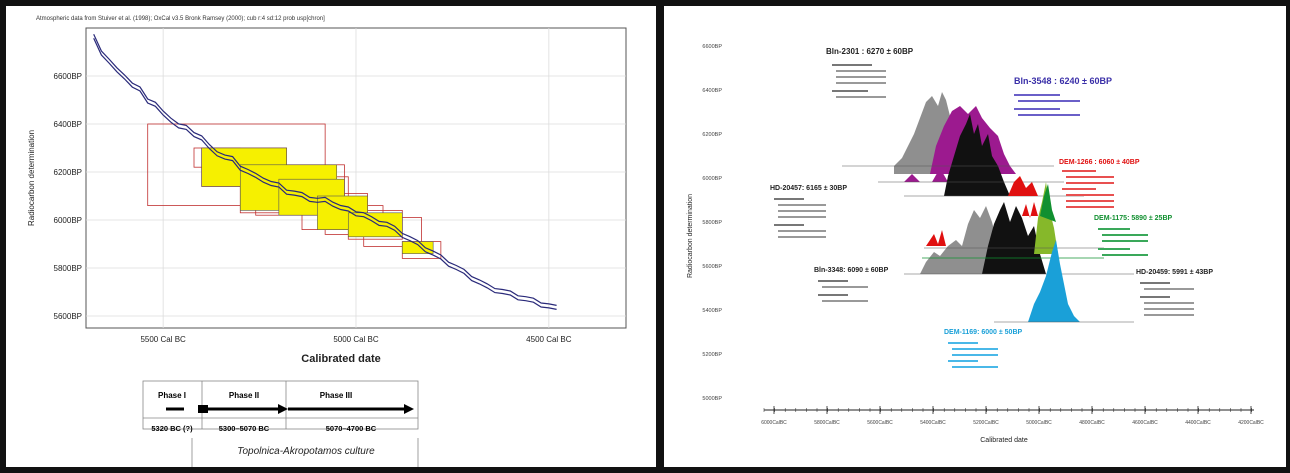  I want to click on x-tick-label: 5800CalBC, so click(827, 423).